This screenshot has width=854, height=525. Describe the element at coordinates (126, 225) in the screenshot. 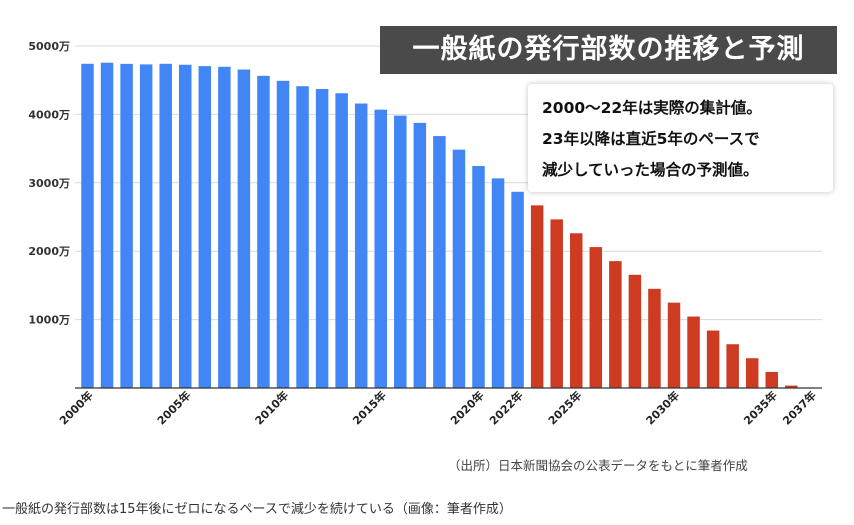

I see `bar-2002` at that location.